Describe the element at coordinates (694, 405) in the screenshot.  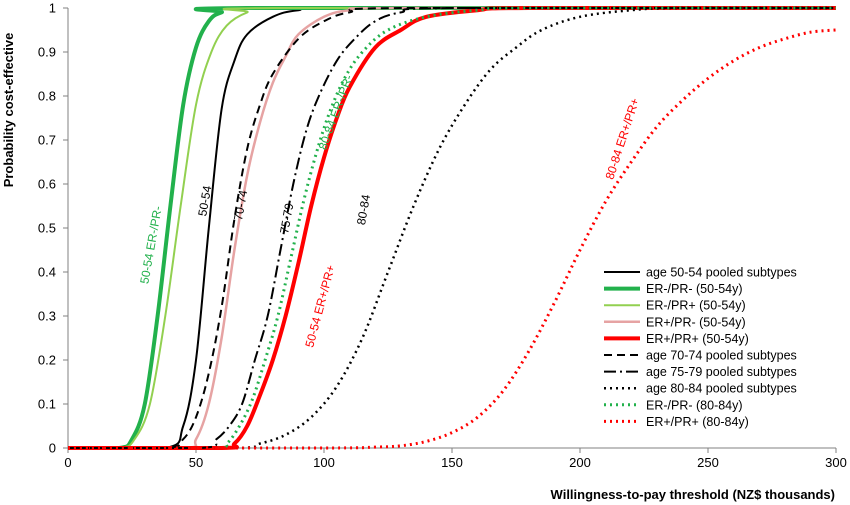
I see `legend-label: ER-/PR- (80-84y)` at that location.